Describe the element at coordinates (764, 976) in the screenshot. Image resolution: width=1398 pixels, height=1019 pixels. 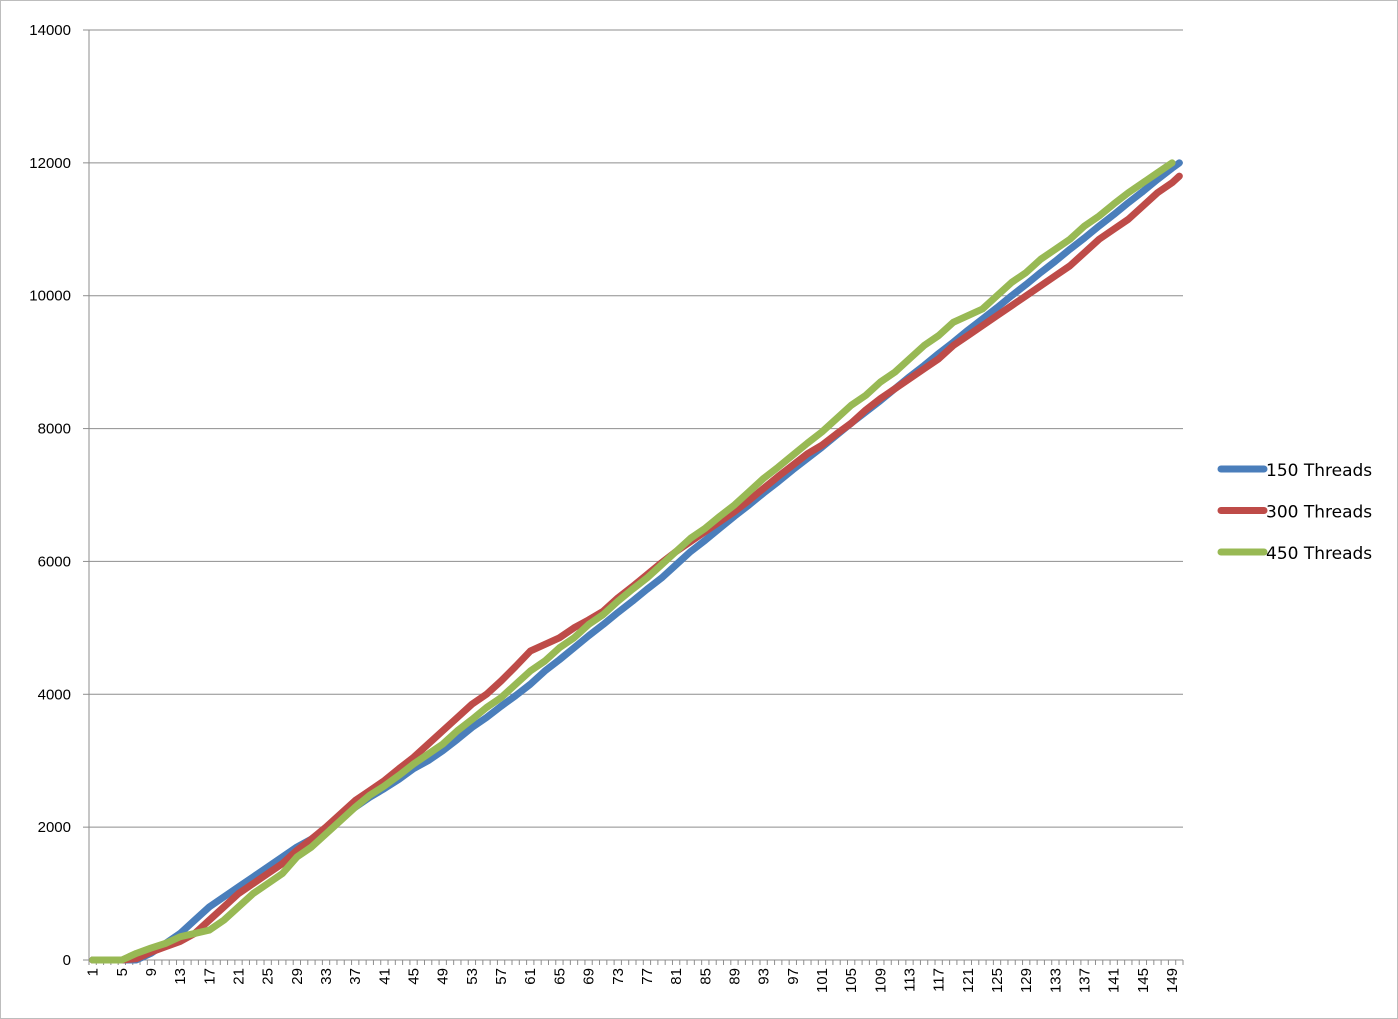
I see `x-tick-label: 93` at that location.